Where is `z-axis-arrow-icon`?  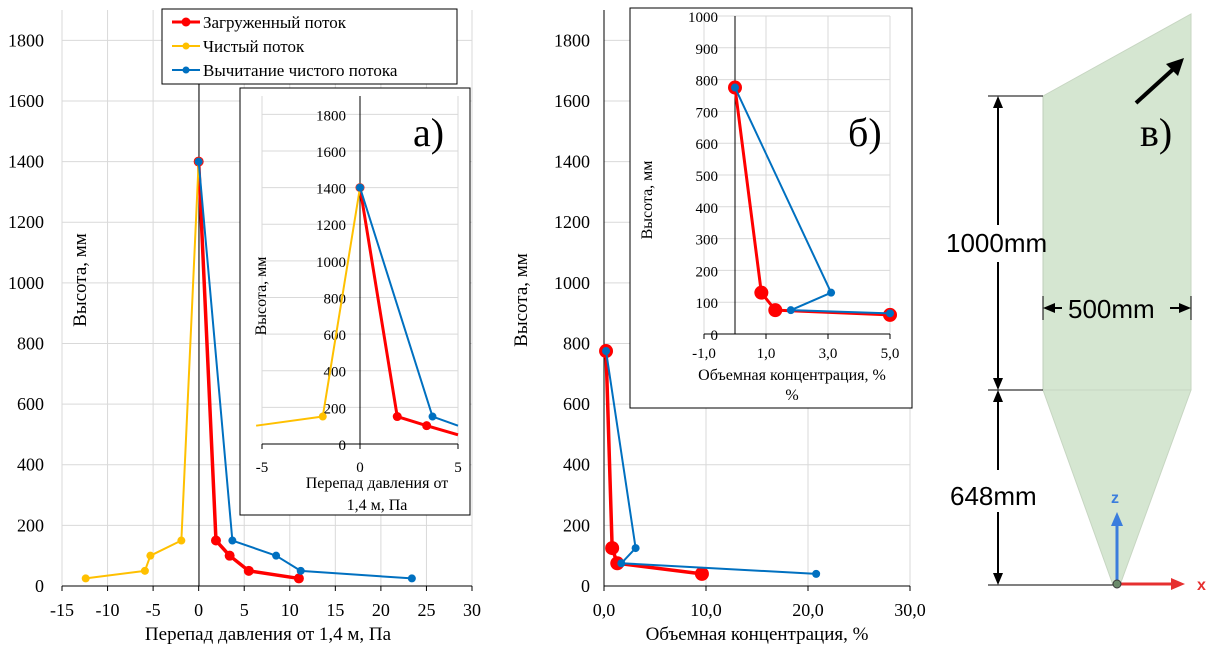
z-axis-arrow-icon is located at coordinates (1117, 519).